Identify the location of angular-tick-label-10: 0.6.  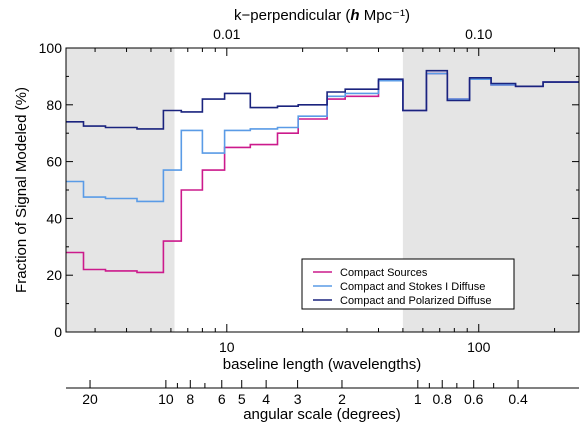
(474, 399).